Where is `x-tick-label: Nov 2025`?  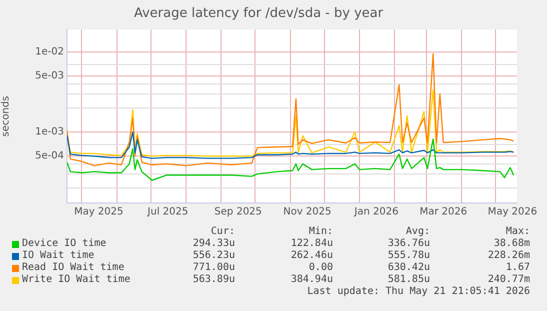 x-tick-label: Nov 2025 is located at coordinates (307, 212).